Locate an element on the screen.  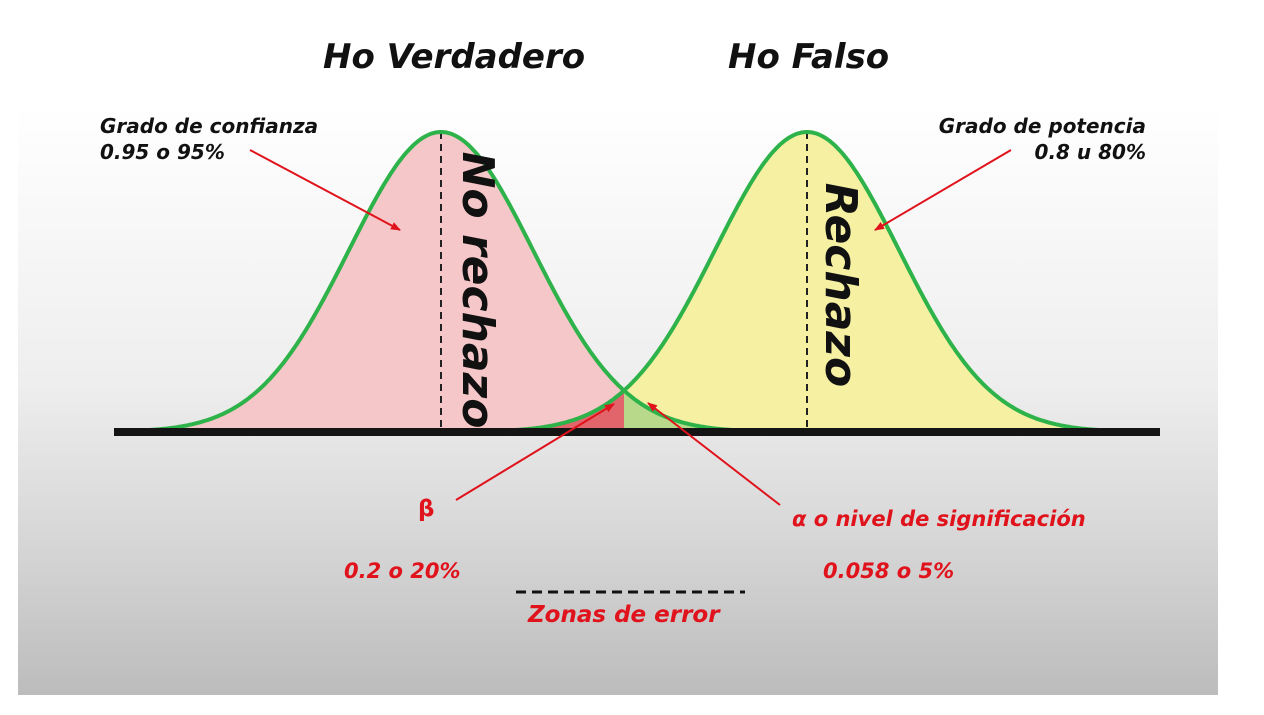
confidence-value: 0.95 o 95% is located at coordinates (162, 152).